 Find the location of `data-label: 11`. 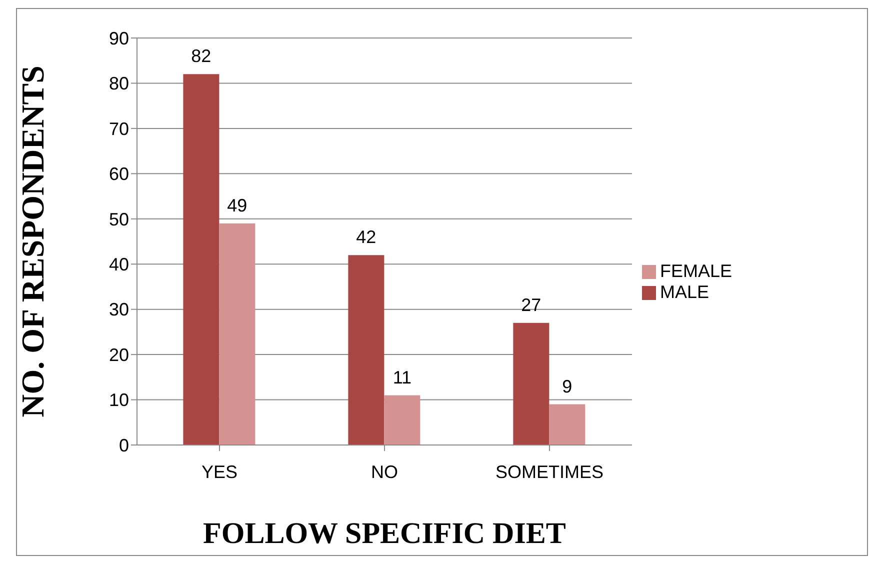

data-label: 11 is located at coordinates (402, 377).